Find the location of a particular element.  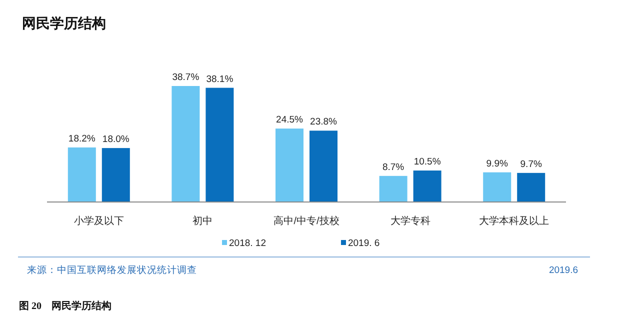

data-label: 38.1% is located at coordinates (220, 79).